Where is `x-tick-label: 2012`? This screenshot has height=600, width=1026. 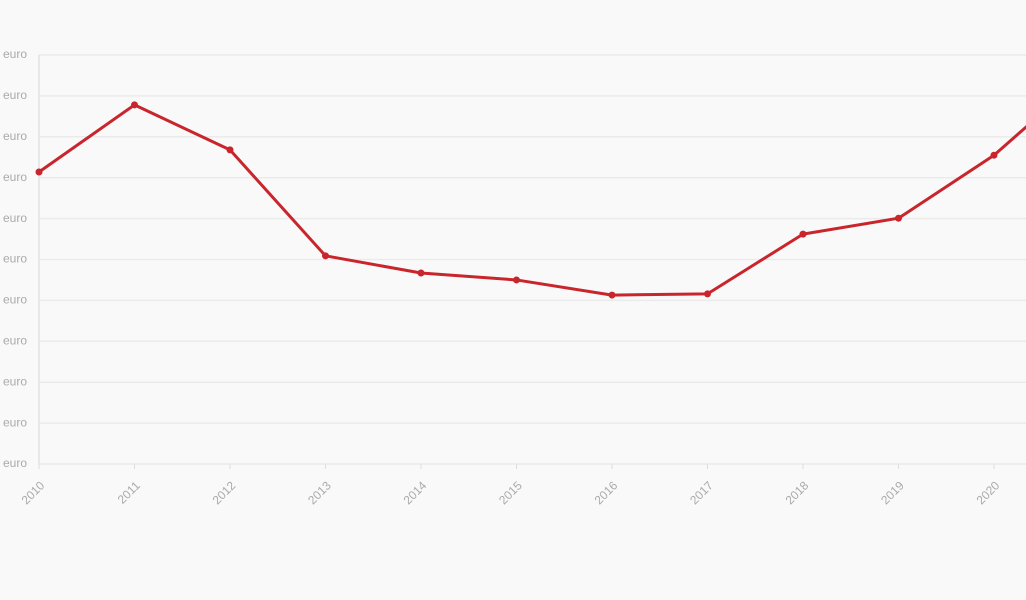 x-tick-label: 2012 is located at coordinates (224, 492).